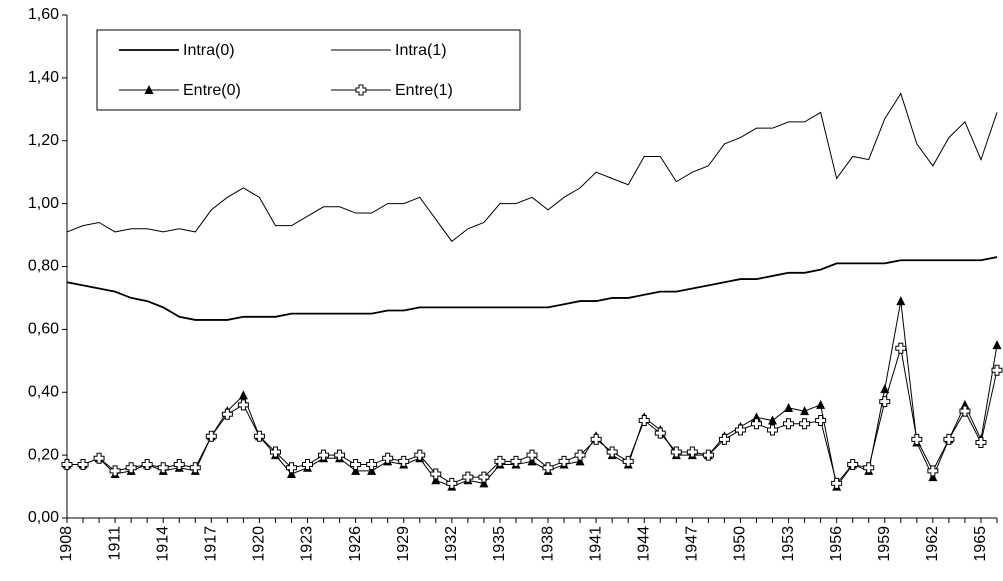 The image size is (1003, 581). I want to click on x-tick-label: 1920, so click(259, 544).